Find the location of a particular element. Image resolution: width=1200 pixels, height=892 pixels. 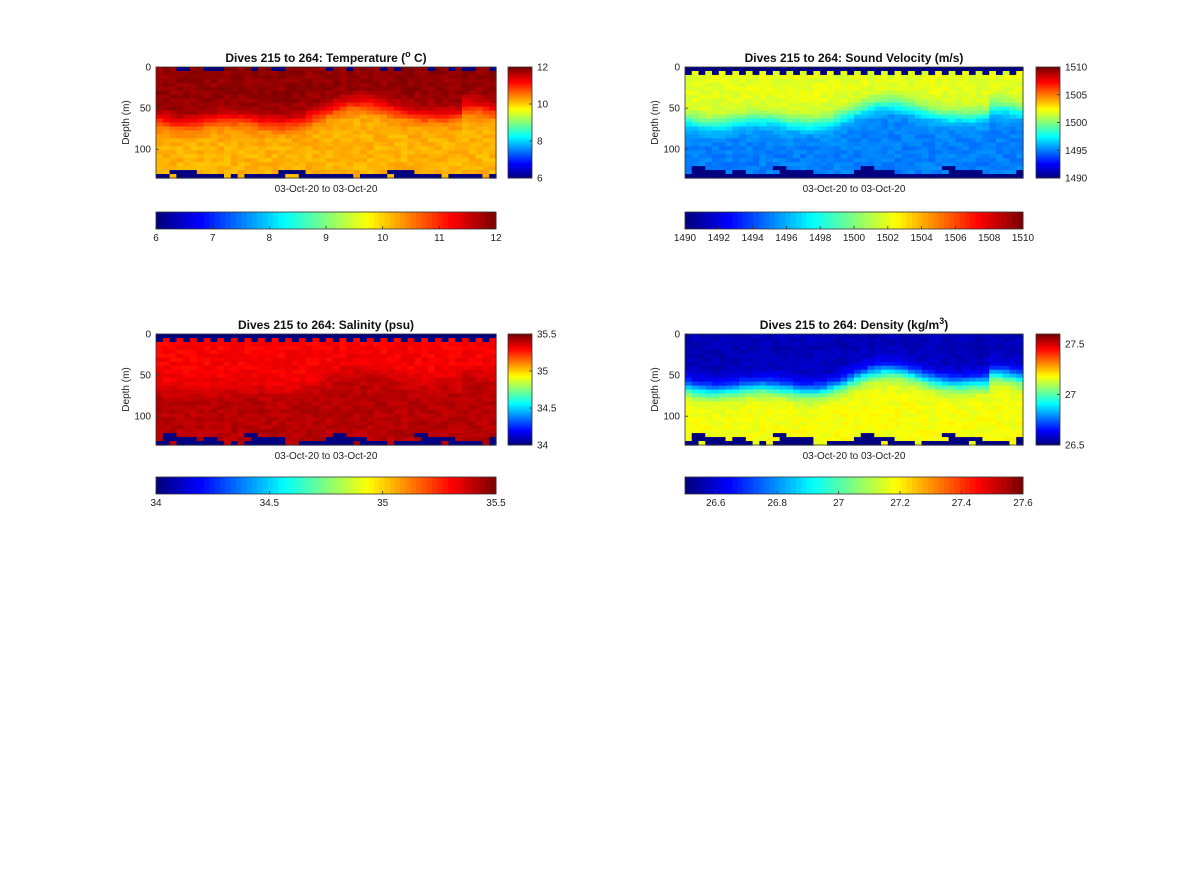

y-axis-label: Depth (m) is located at coordinates (655, 122).